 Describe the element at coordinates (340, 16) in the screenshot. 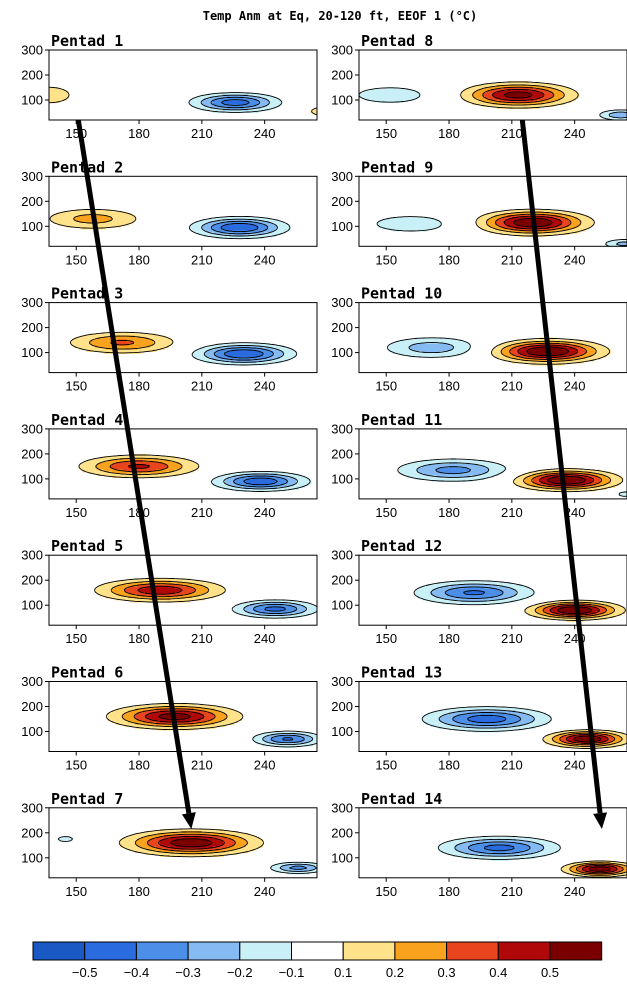

I see `figure-title: Temp Anm at Eq, 20-120 ft, EEOF 1 (°C)` at that location.